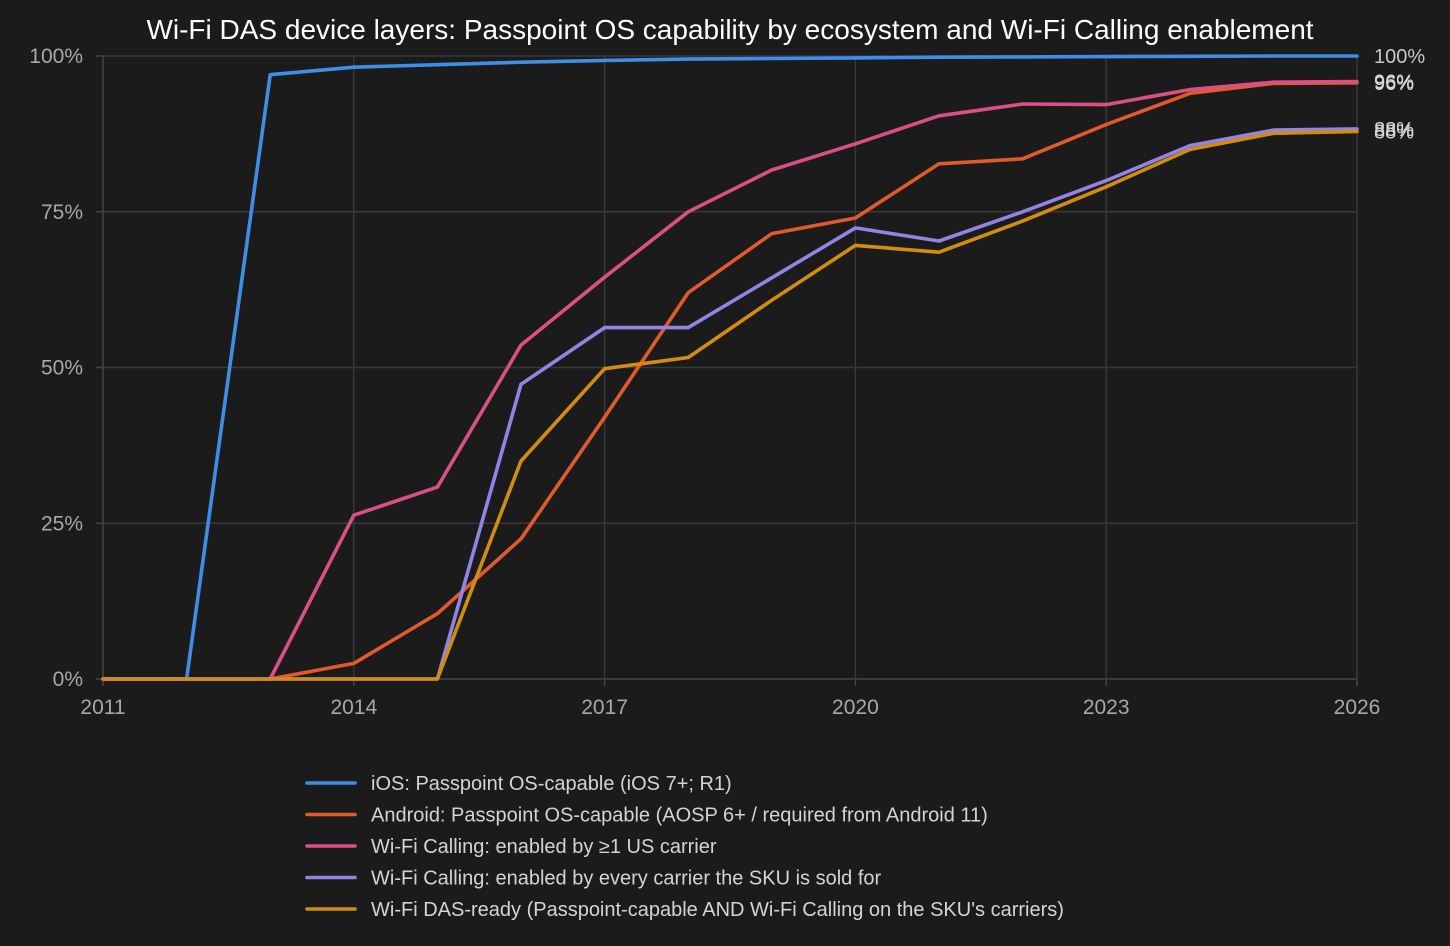 The image size is (1450, 946). Describe the element at coordinates (62, 523) in the screenshot. I see `y-tick-label: 25%` at that location.